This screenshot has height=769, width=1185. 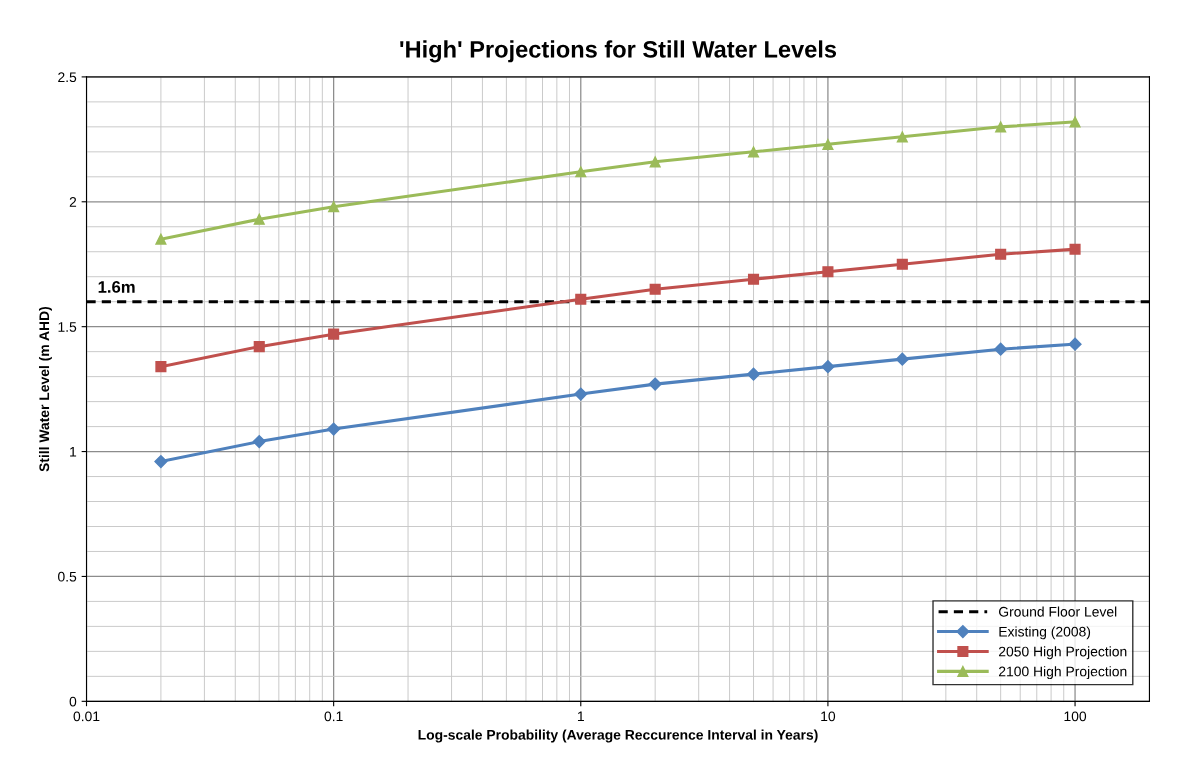 I want to click on chart-title: 'High' Projections for Still Water Levels, so click(x=618, y=51).